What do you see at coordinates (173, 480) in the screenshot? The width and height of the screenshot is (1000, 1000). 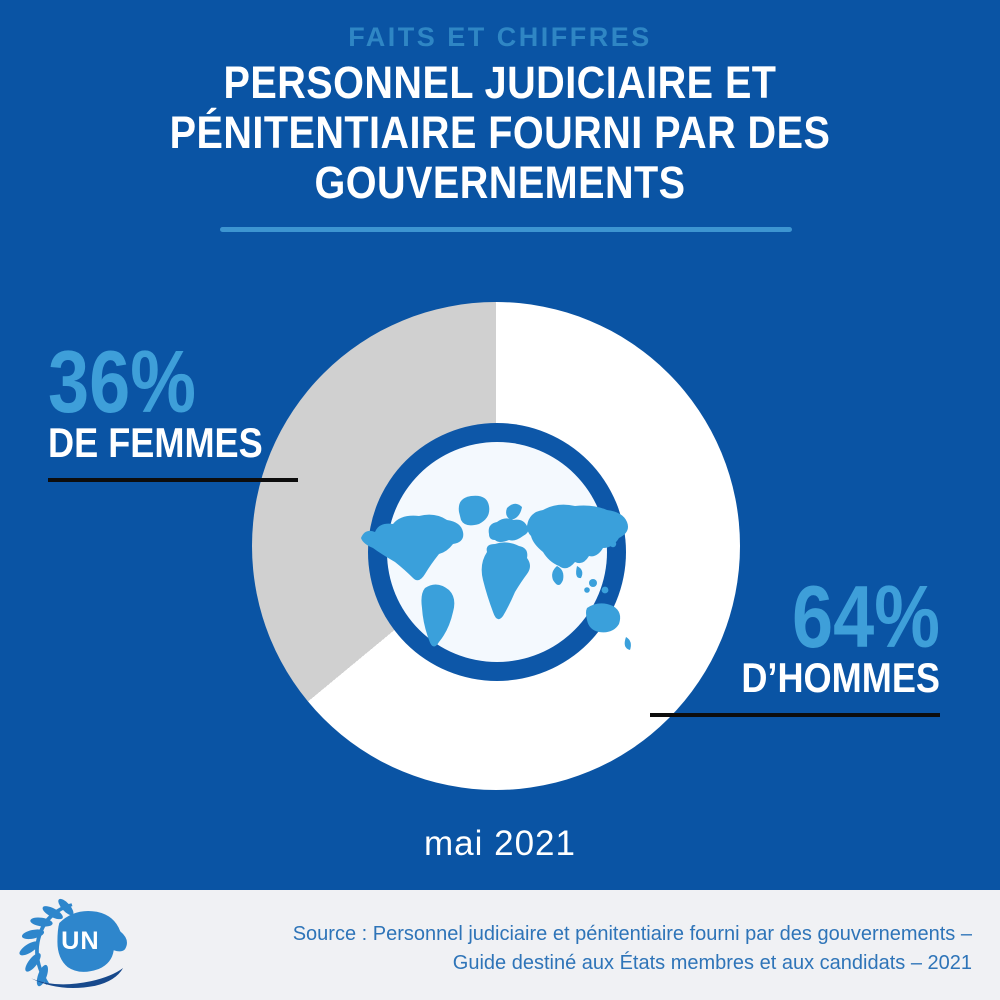 I see `women-callout-line` at bounding box center [173, 480].